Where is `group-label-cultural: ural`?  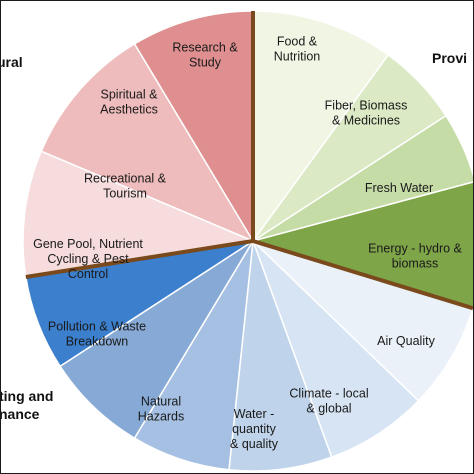
group-label-cultural: ural is located at coordinates (12, 62).